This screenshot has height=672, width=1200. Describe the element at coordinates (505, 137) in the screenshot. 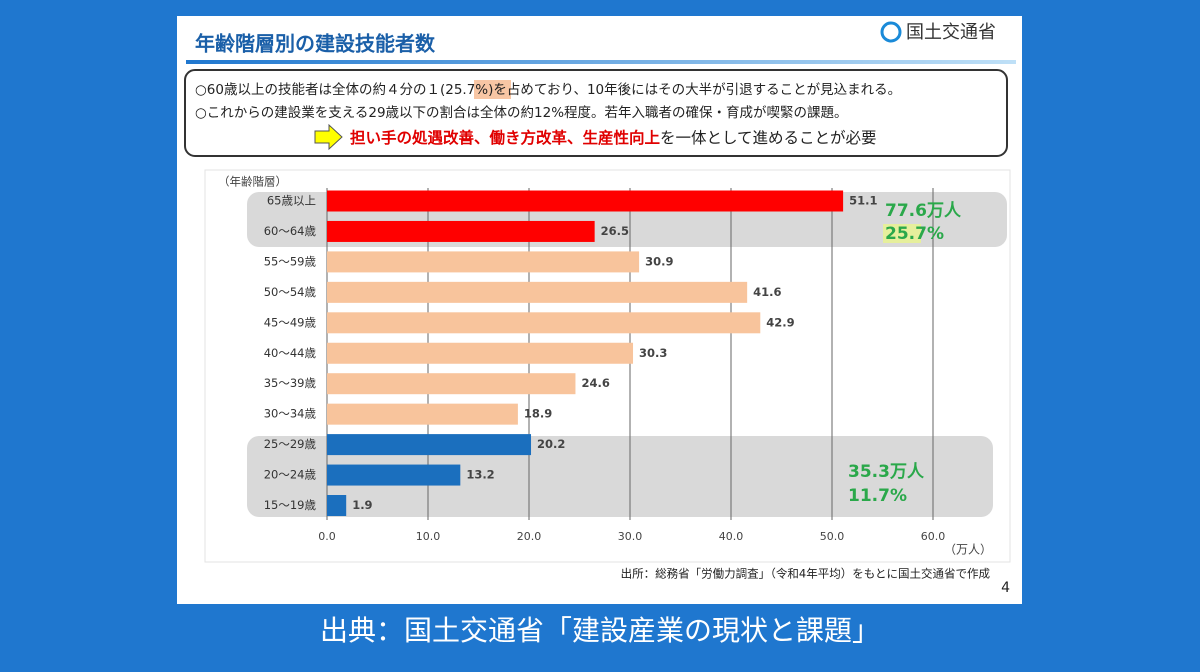

I see `text: 担い手の処遇改善、働き方改革、生産性向上` at that location.